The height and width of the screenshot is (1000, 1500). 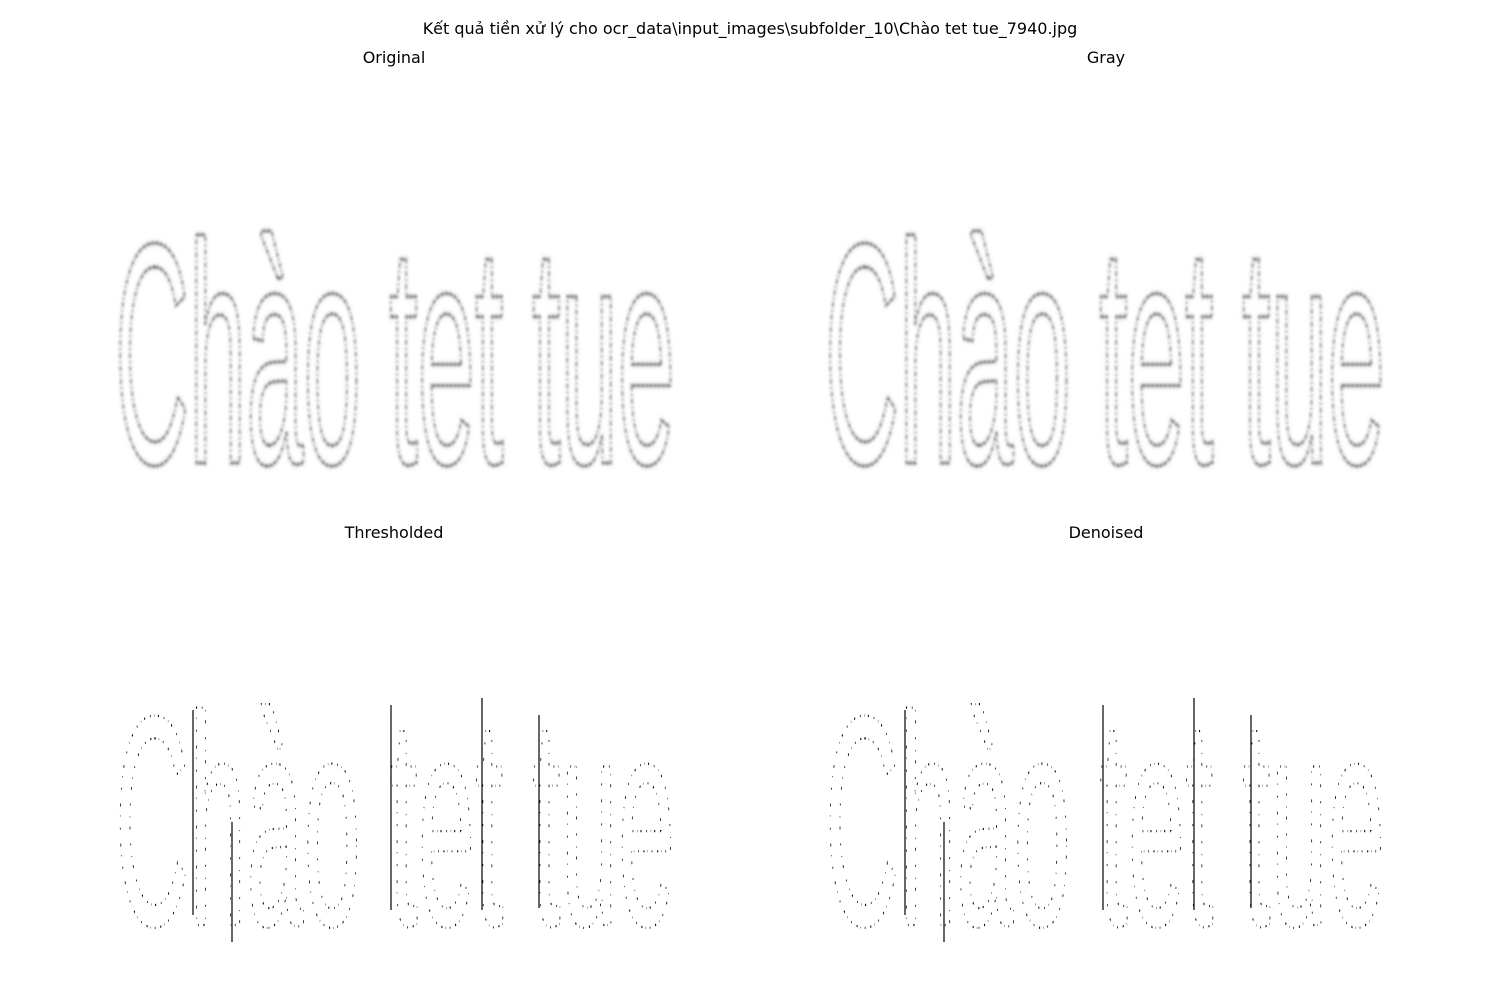 What do you see at coordinates (1106, 532) in the screenshot?
I see `panel-title-denoised: Denoised` at bounding box center [1106, 532].